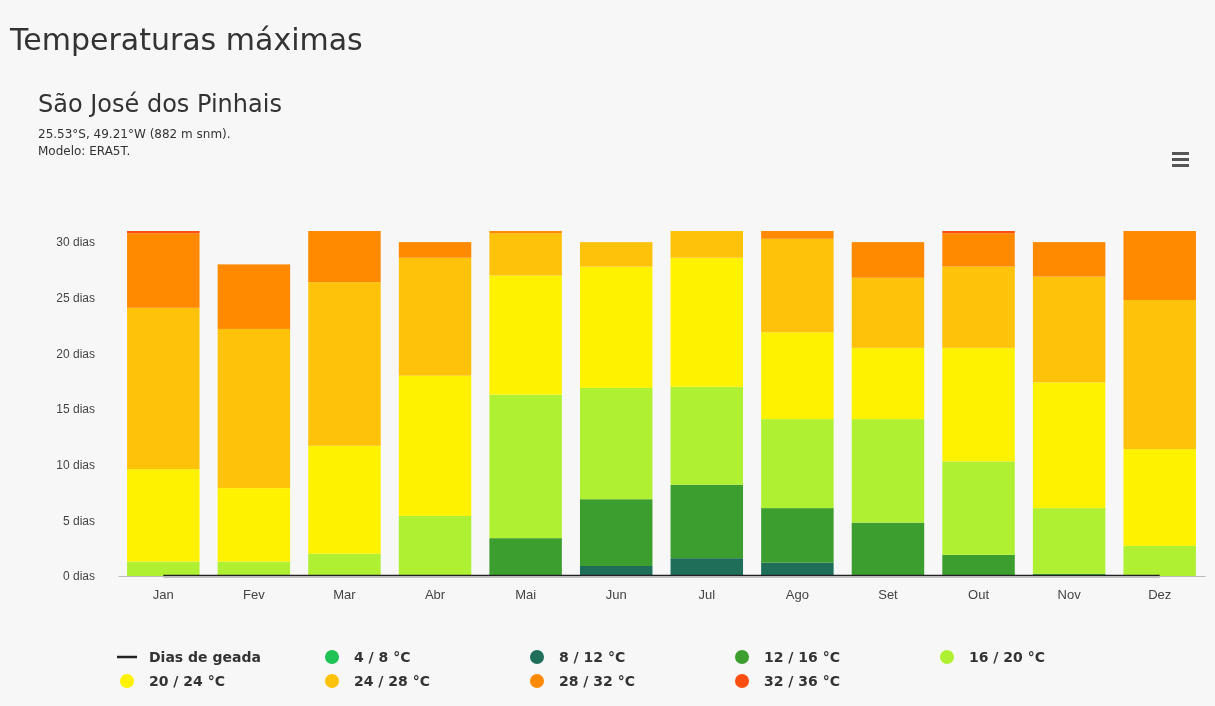  I want to click on x-tick-label: Abr, so click(435, 595).